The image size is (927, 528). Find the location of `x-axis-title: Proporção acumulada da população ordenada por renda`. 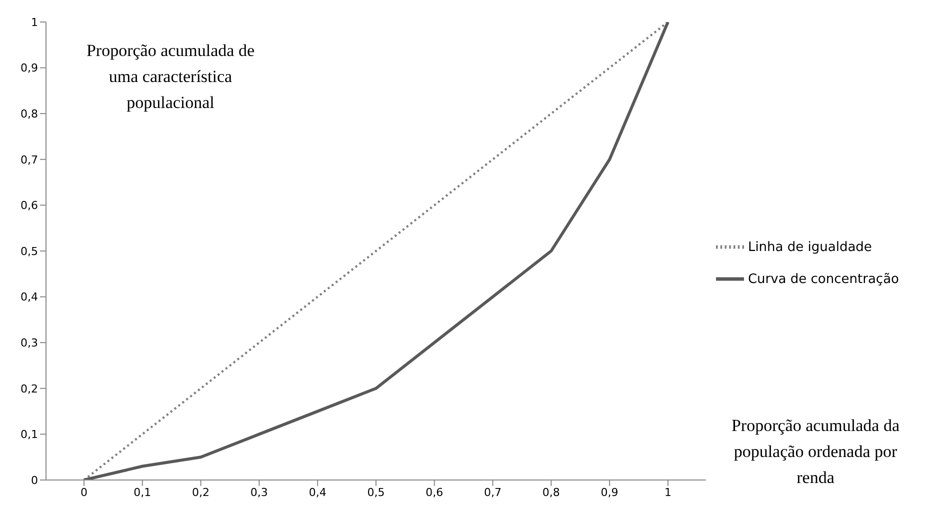

x-axis-title: Proporção acumulada da população ordenada por renda is located at coordinates (815, 452).